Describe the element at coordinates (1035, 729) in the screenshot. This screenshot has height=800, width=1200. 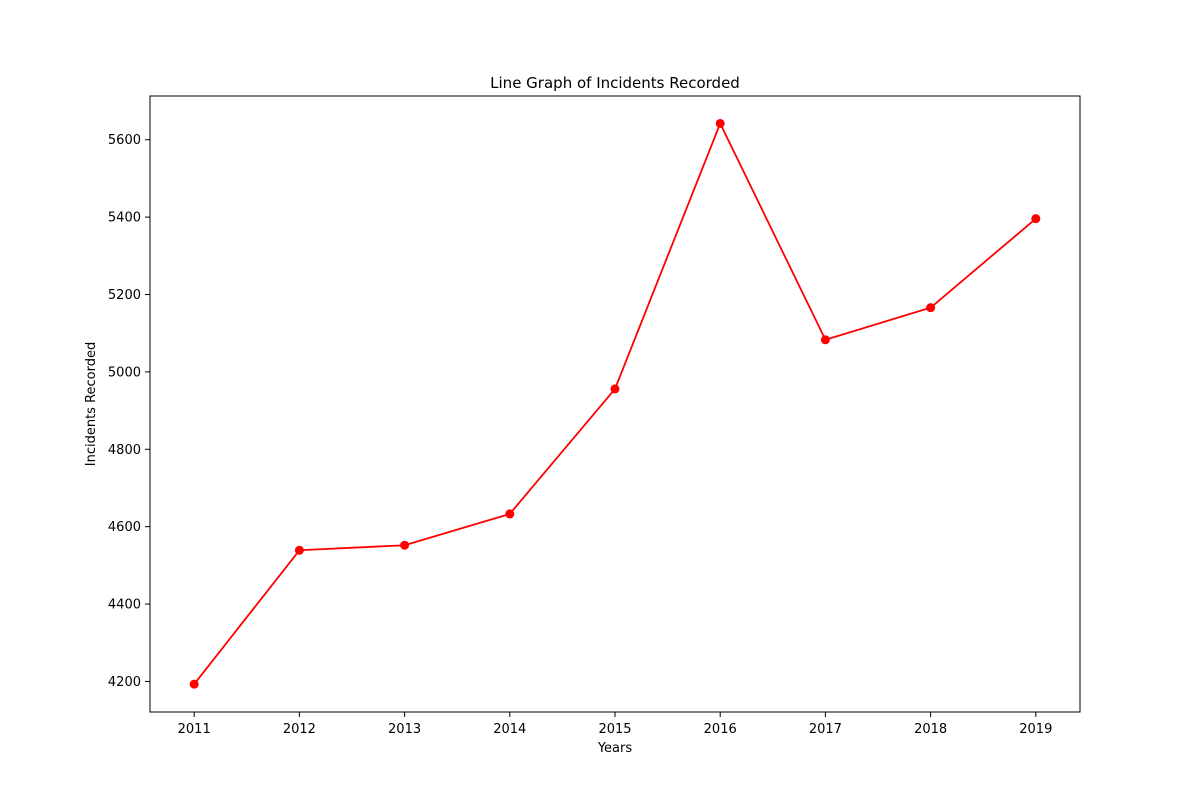
I see `x-tick-label: 2019` at that location.